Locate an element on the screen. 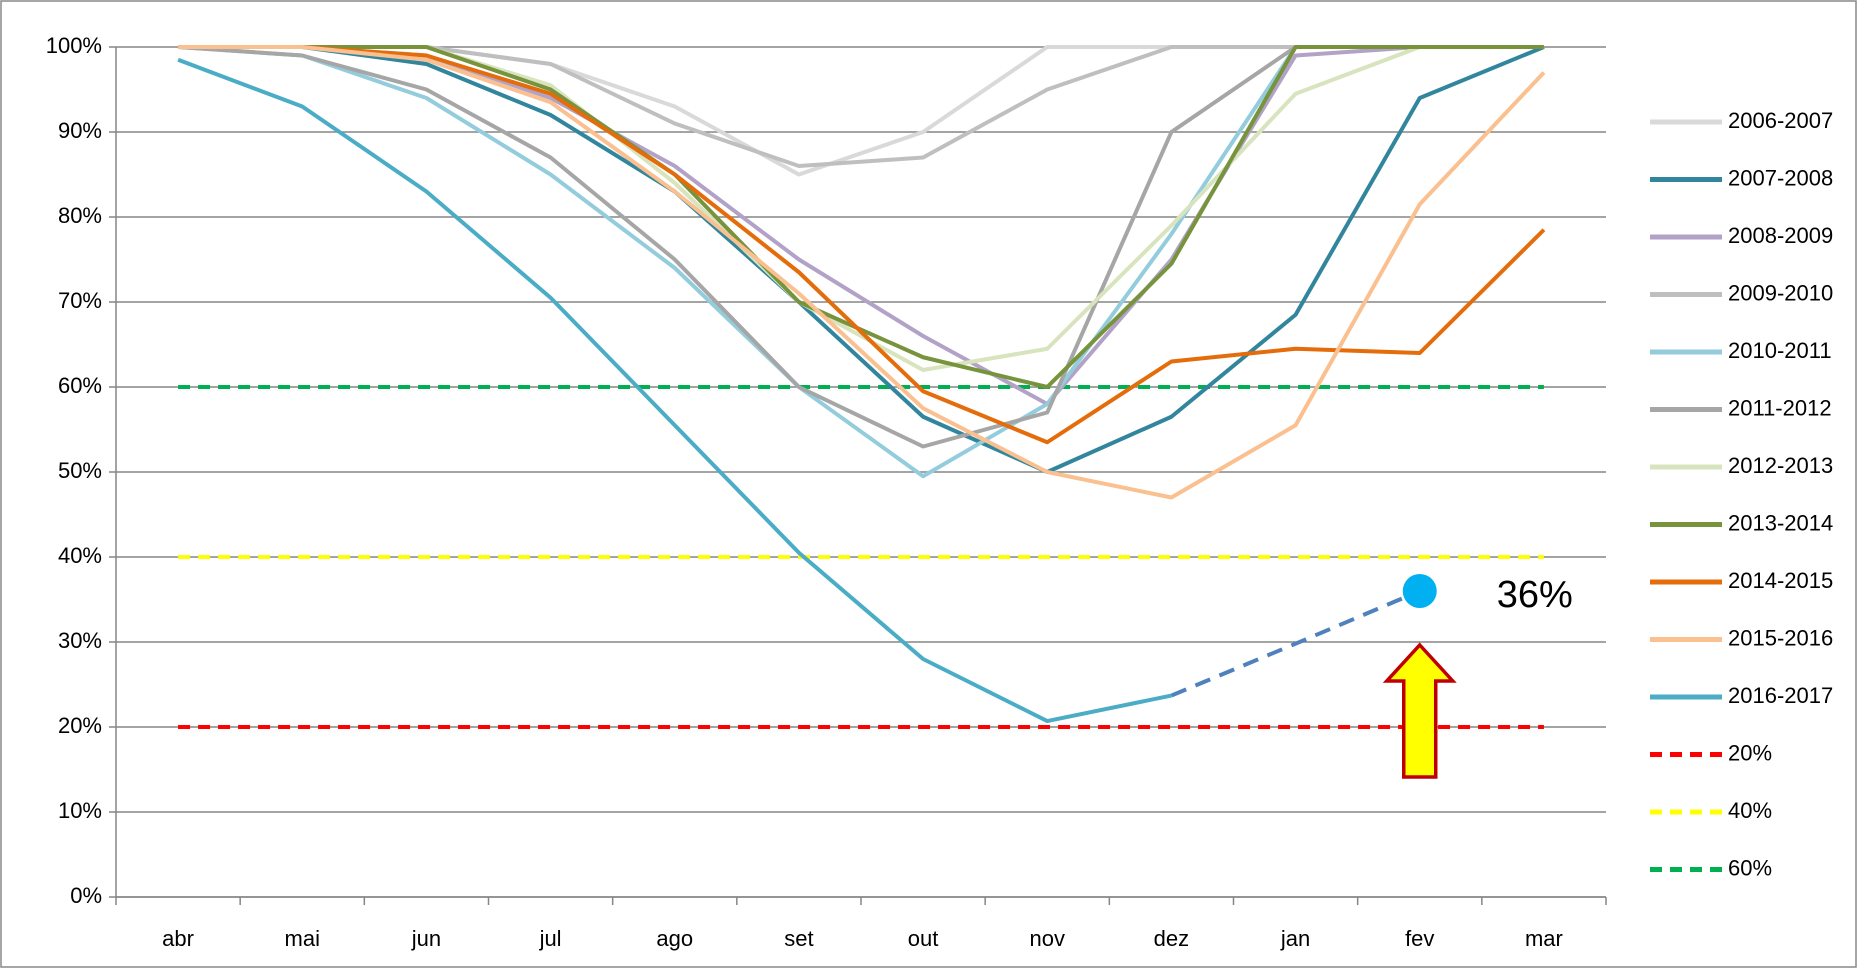  y-tick-label: 60% is located at coordinates (80, 385).